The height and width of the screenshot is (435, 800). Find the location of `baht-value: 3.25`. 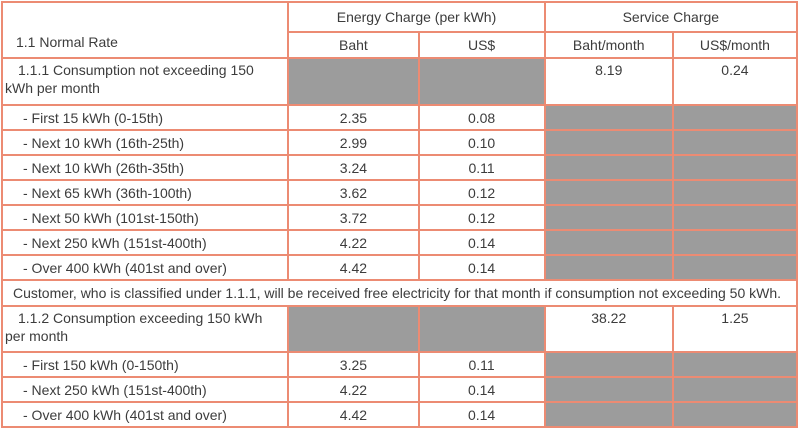

baht-value: 3.25 is located at coordinates (353, 364).